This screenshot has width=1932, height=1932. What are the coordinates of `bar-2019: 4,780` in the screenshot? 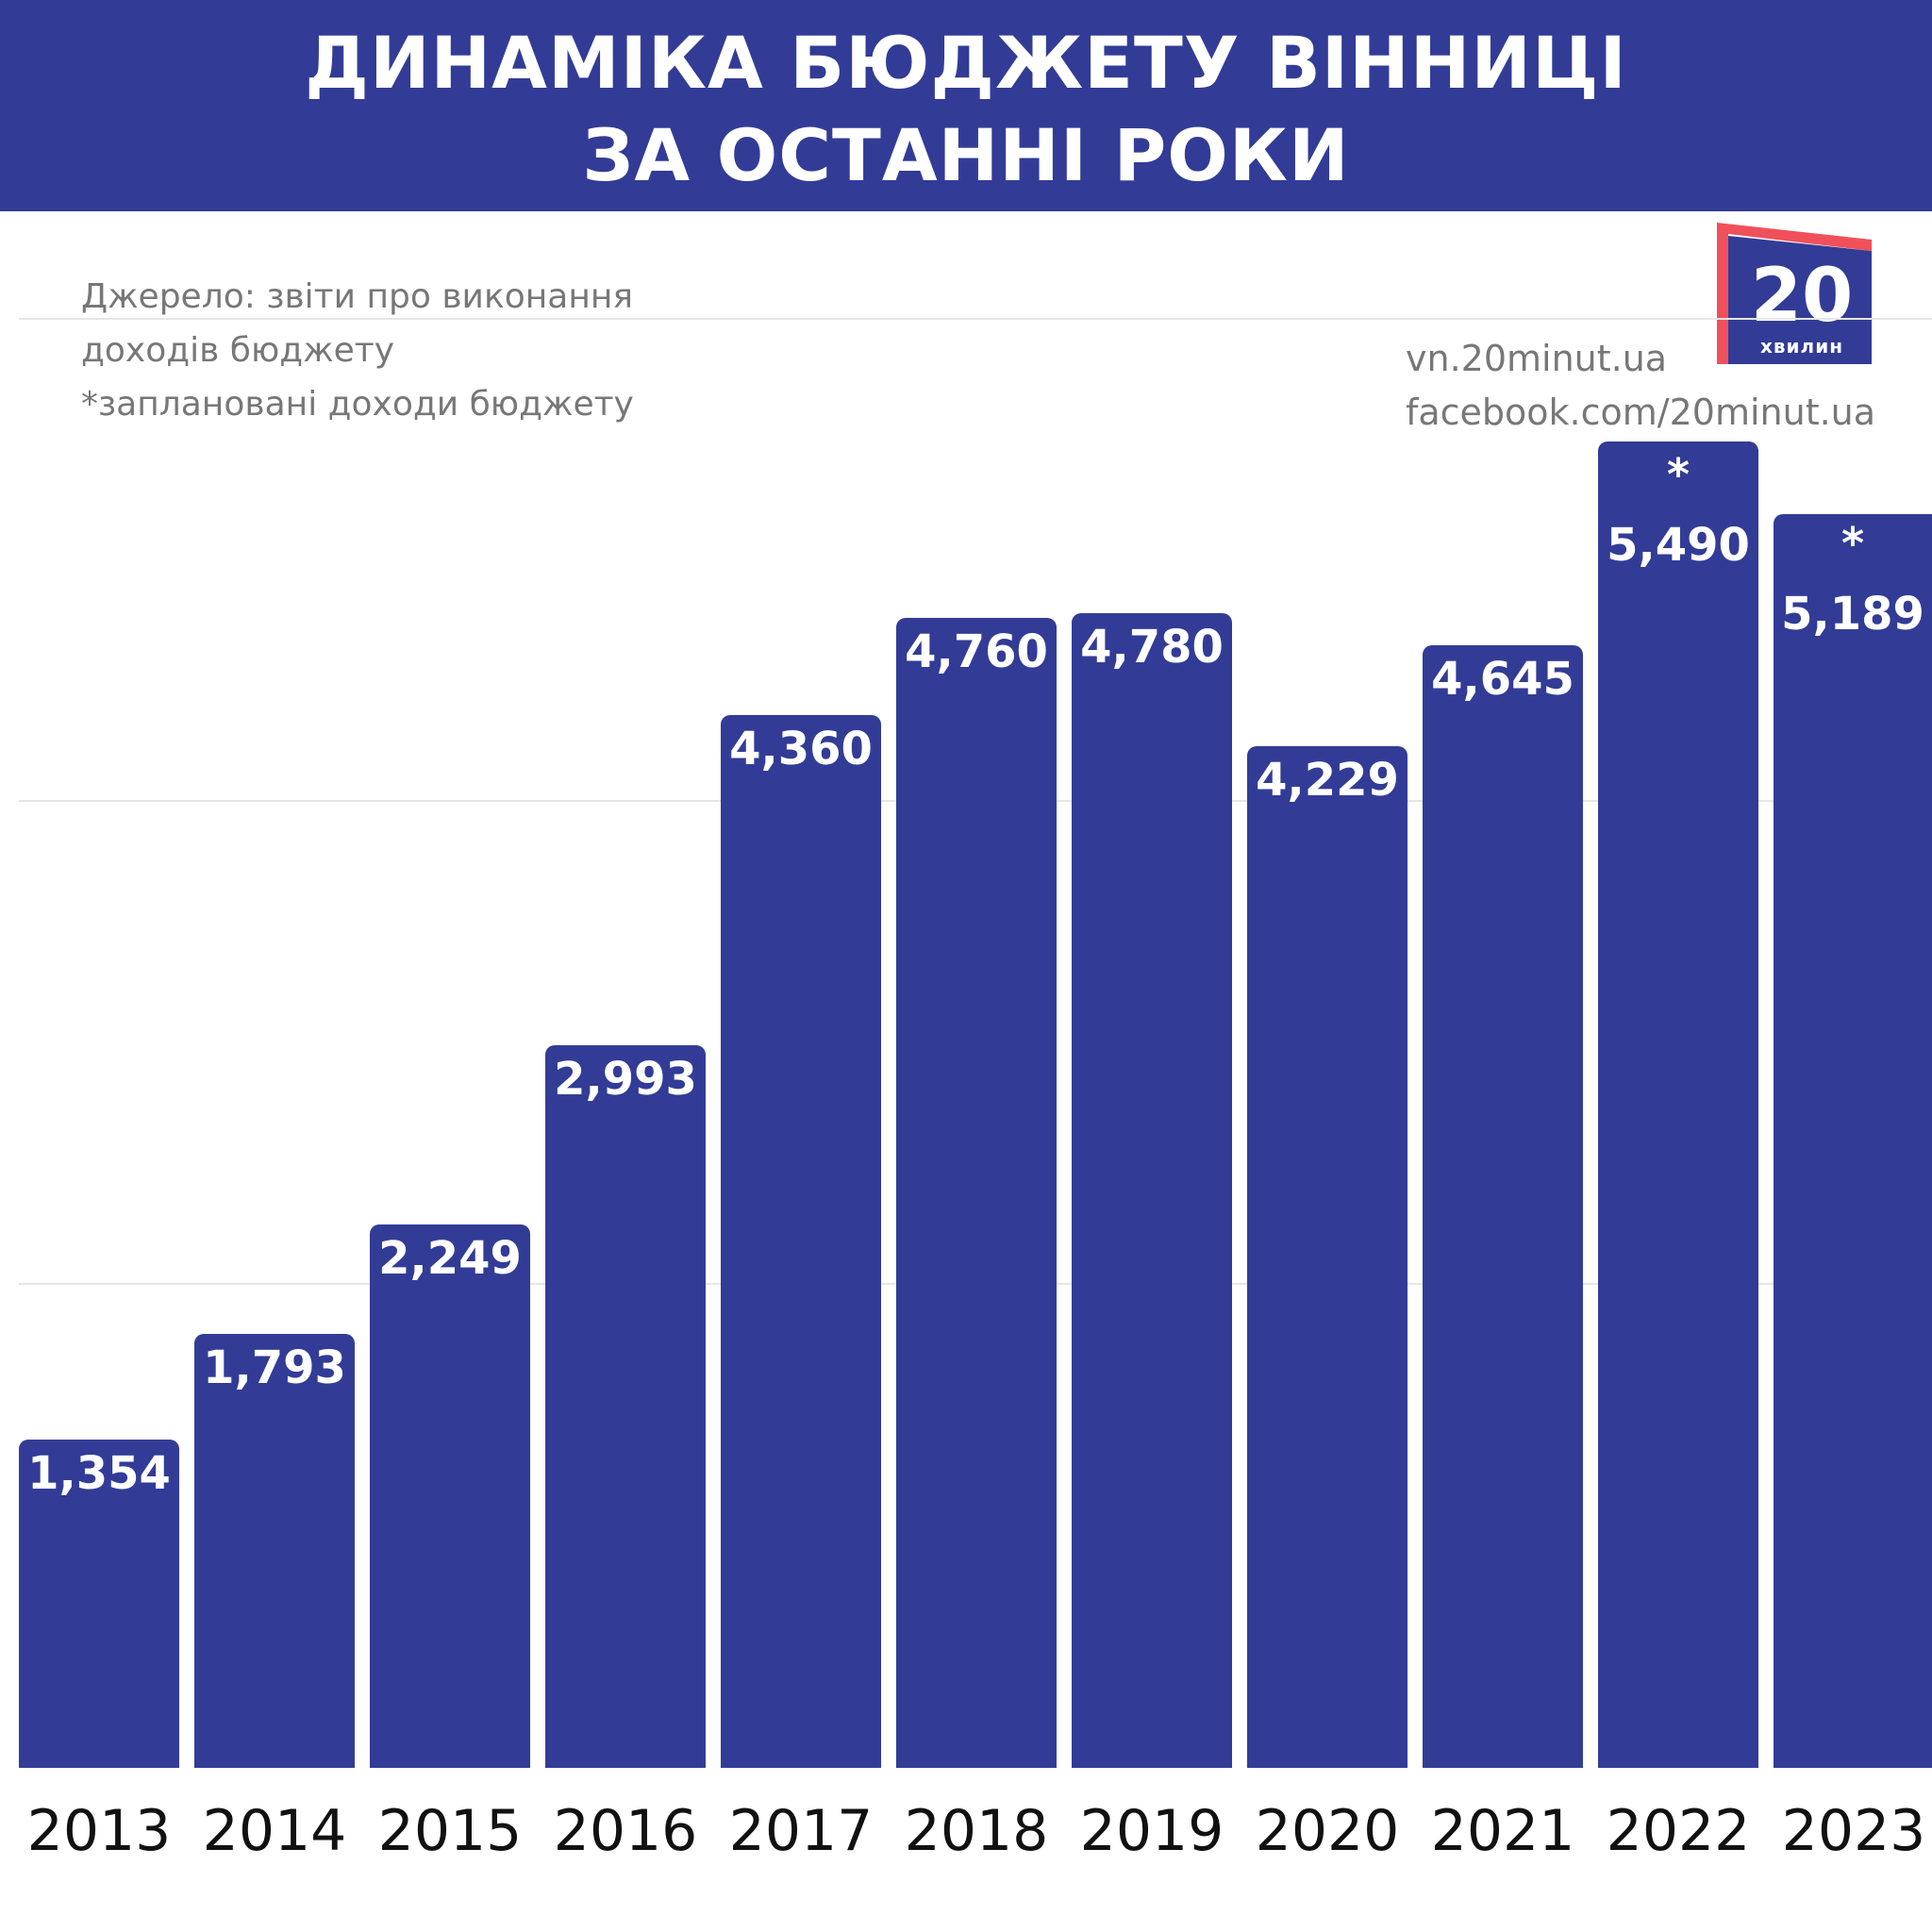 It's located at (1152, 1190).